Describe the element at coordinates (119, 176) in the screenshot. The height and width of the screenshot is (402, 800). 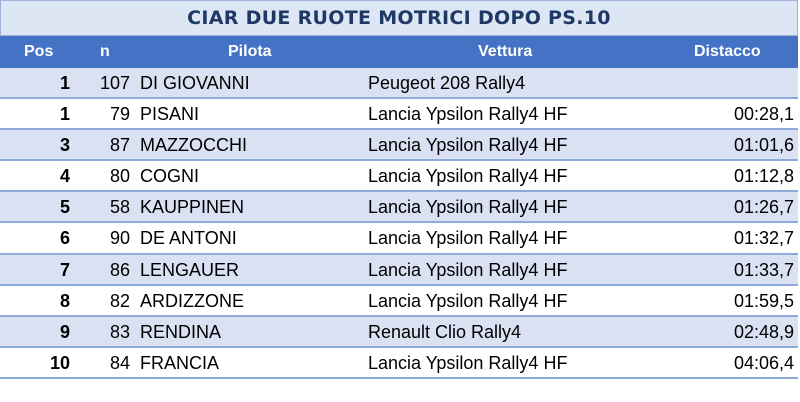
I see `cell-number: 80` at that location.